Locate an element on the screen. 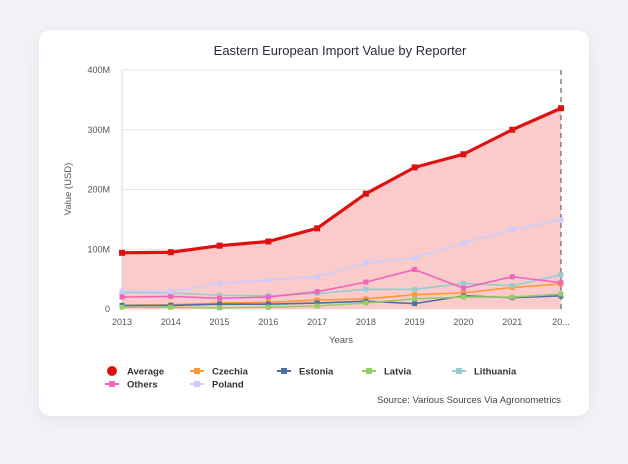 This screenshot has width=628, height=464. legend-item-others: Others is located at coordinates (131, 385).